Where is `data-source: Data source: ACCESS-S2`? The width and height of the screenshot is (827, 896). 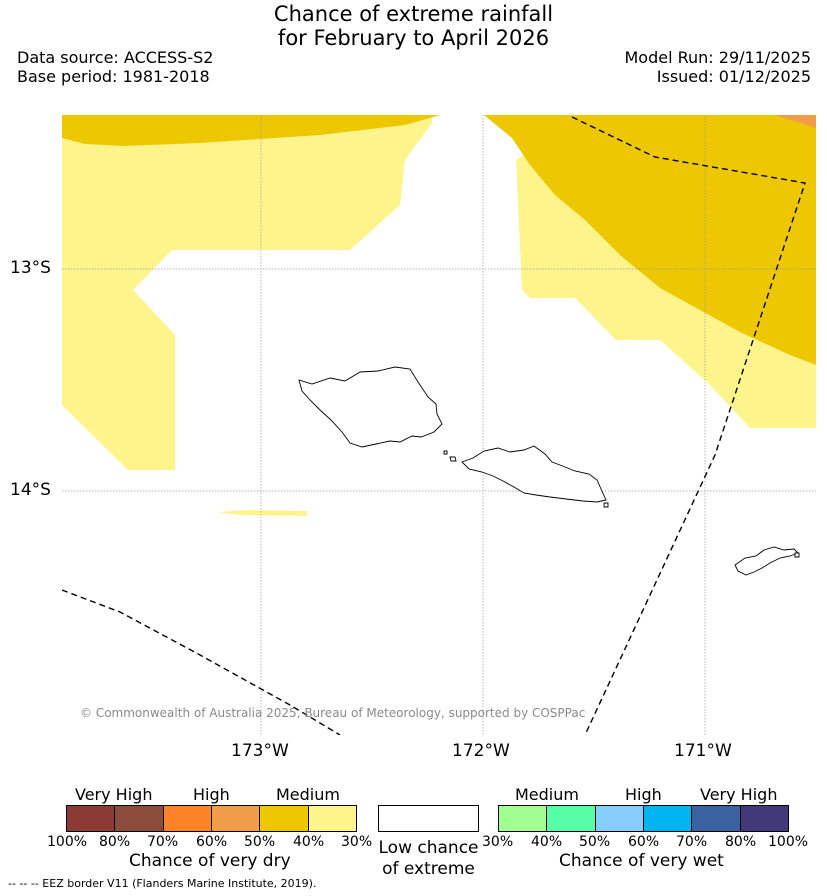
data-source: Data source: ACCESS-S2 is located at coordinates (115, 57).